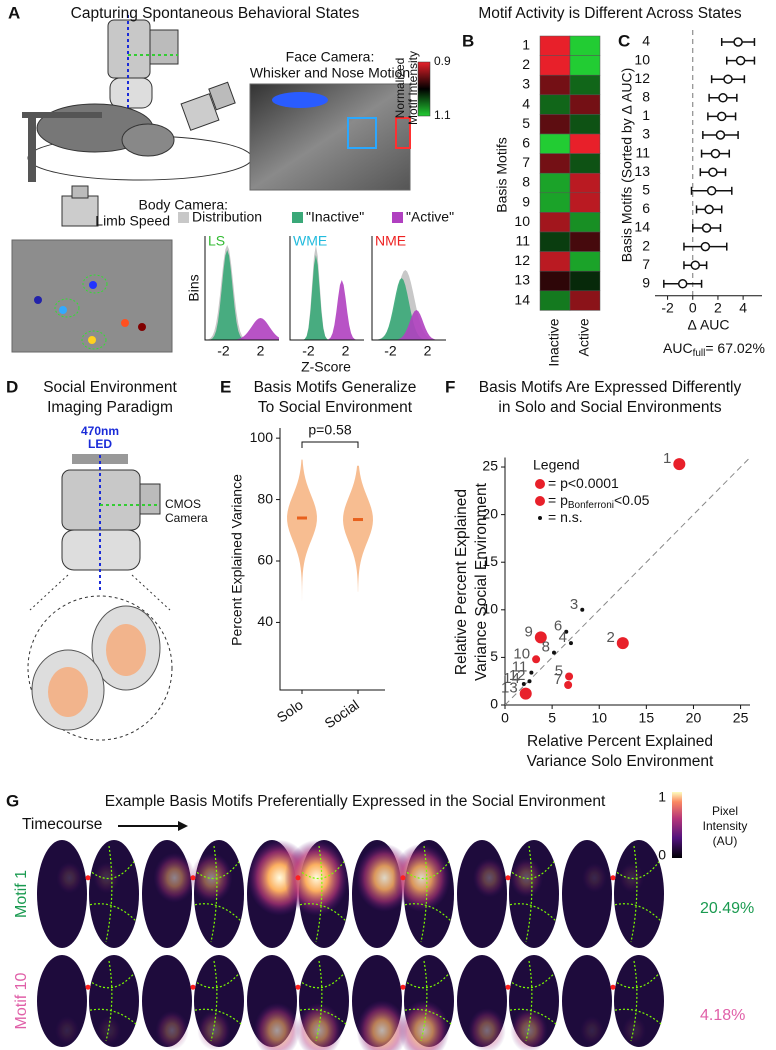 This screenshot has height=1050, width=776. What do you see at coordinates (725, 841) in the screenshot?
I see `label: (AU)` at bounding box center [725, 841].